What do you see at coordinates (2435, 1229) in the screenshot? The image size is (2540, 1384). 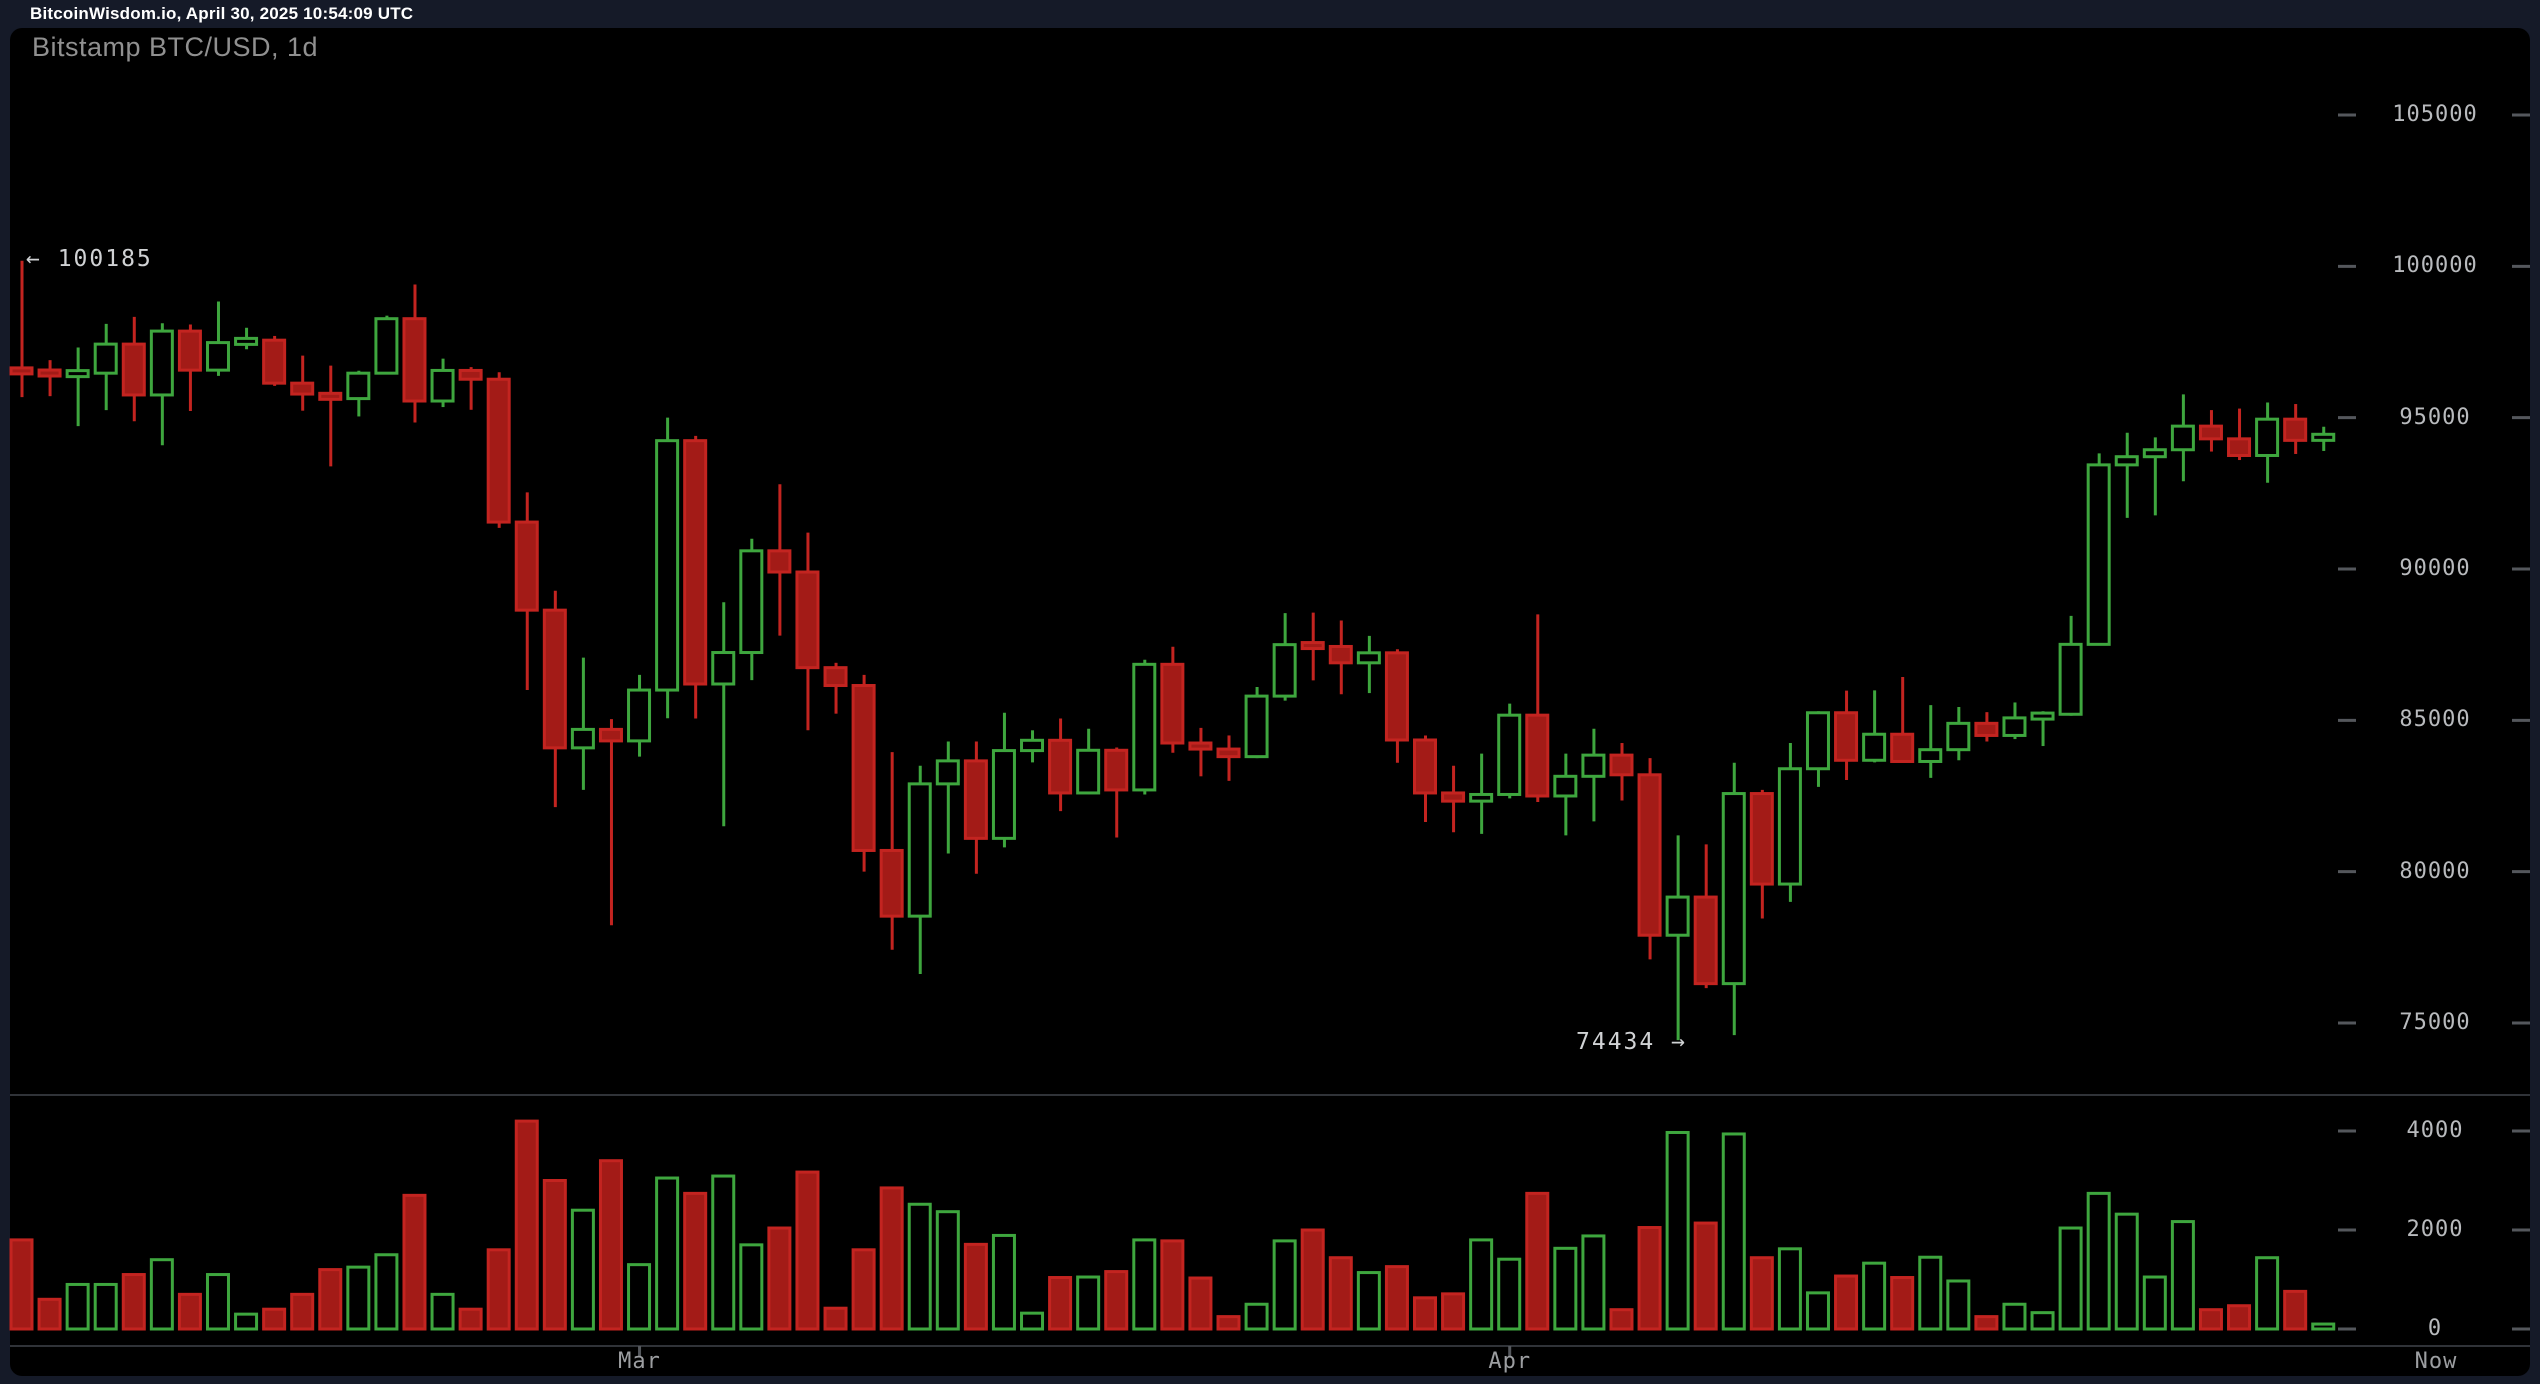 I see `volume-tick-label: 2000` at bounding box center [2435, 1229].